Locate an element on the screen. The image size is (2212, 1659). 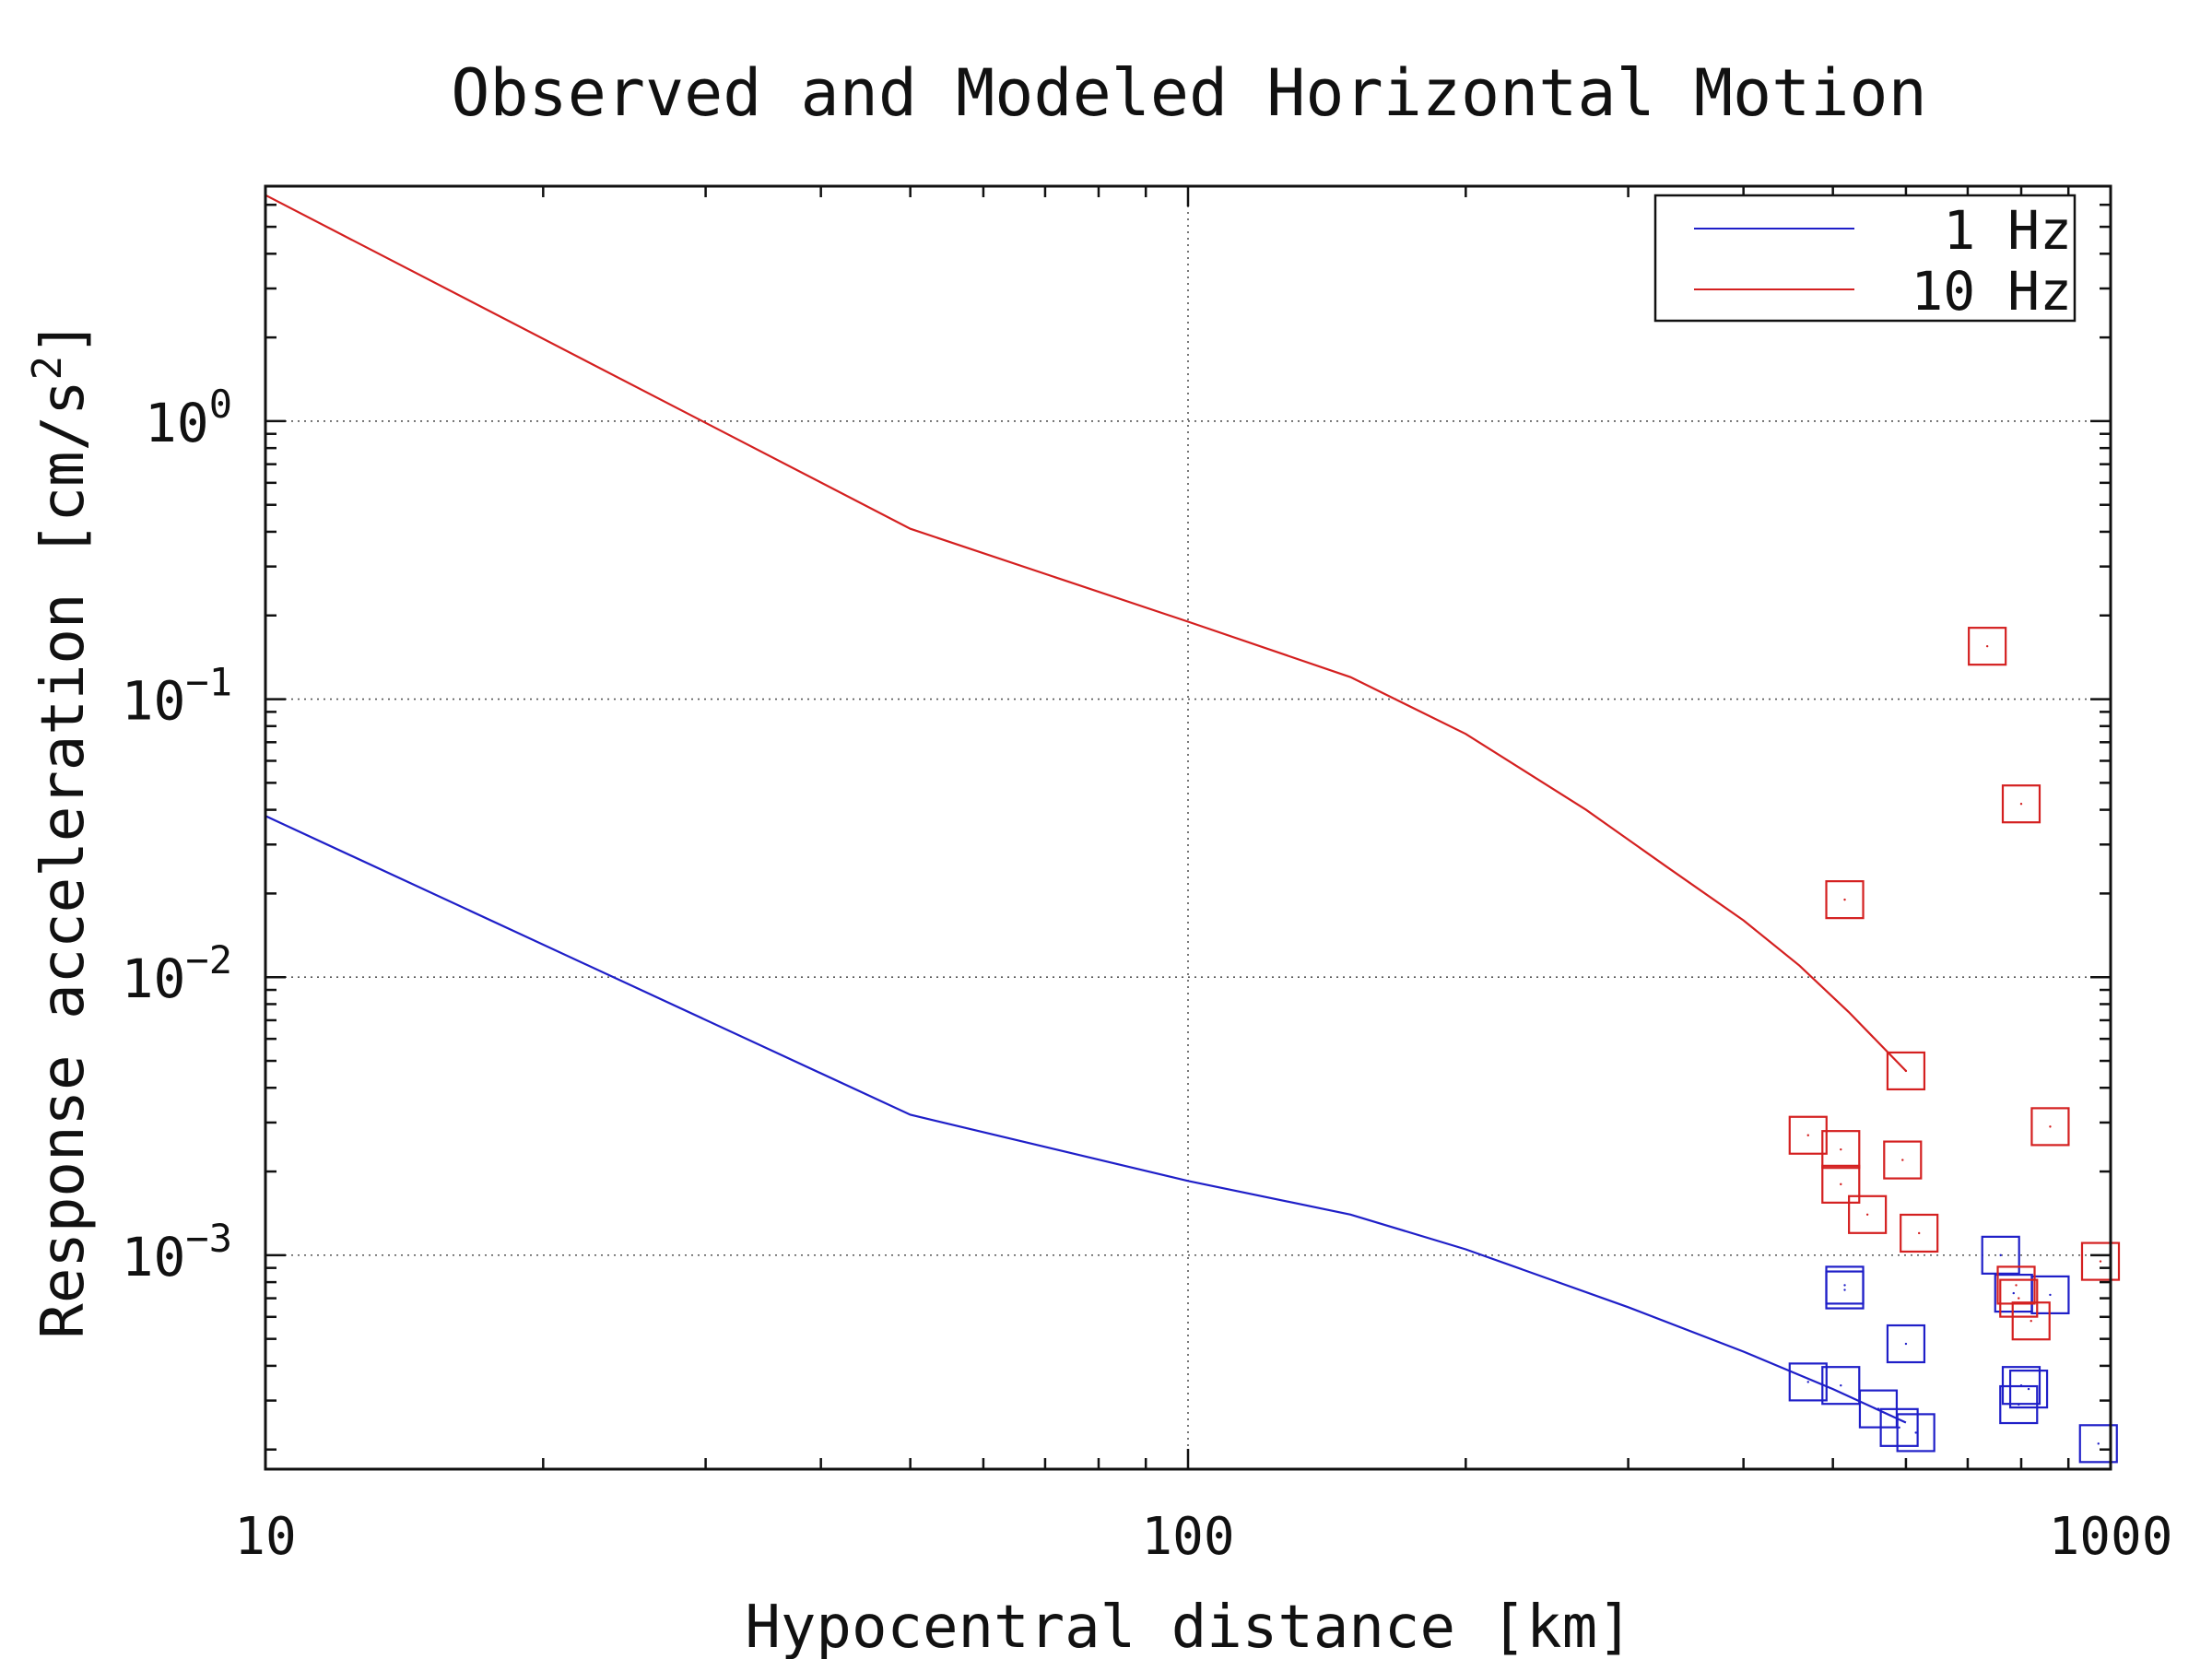
y-axis-label-suffix: ] is located at coordinates (63, 338).